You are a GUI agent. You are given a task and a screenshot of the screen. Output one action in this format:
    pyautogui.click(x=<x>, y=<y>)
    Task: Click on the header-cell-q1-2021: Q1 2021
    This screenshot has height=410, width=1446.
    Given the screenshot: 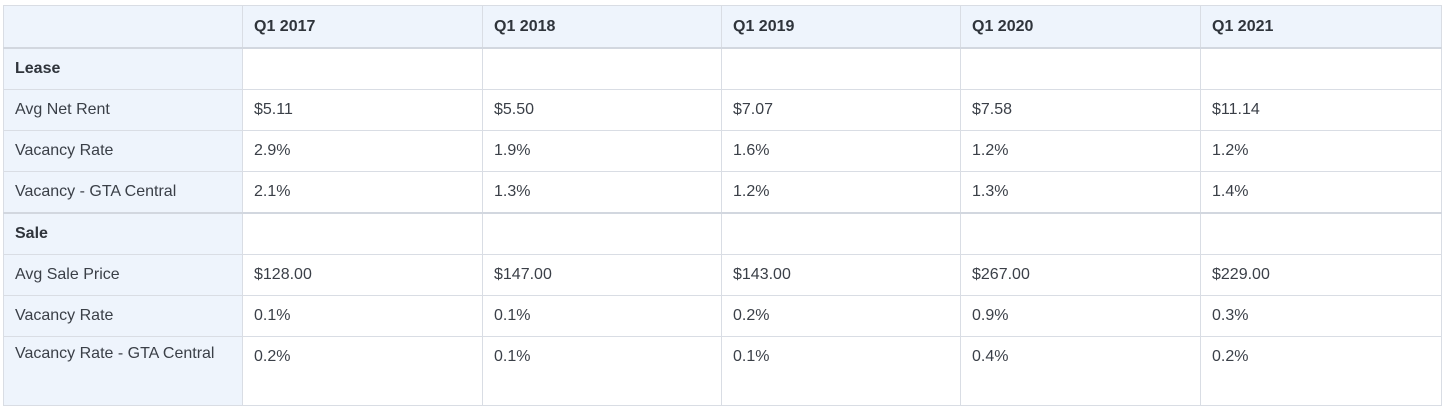 What is the action you would take?
    pyautogui.click(x=1321, y=27)
    